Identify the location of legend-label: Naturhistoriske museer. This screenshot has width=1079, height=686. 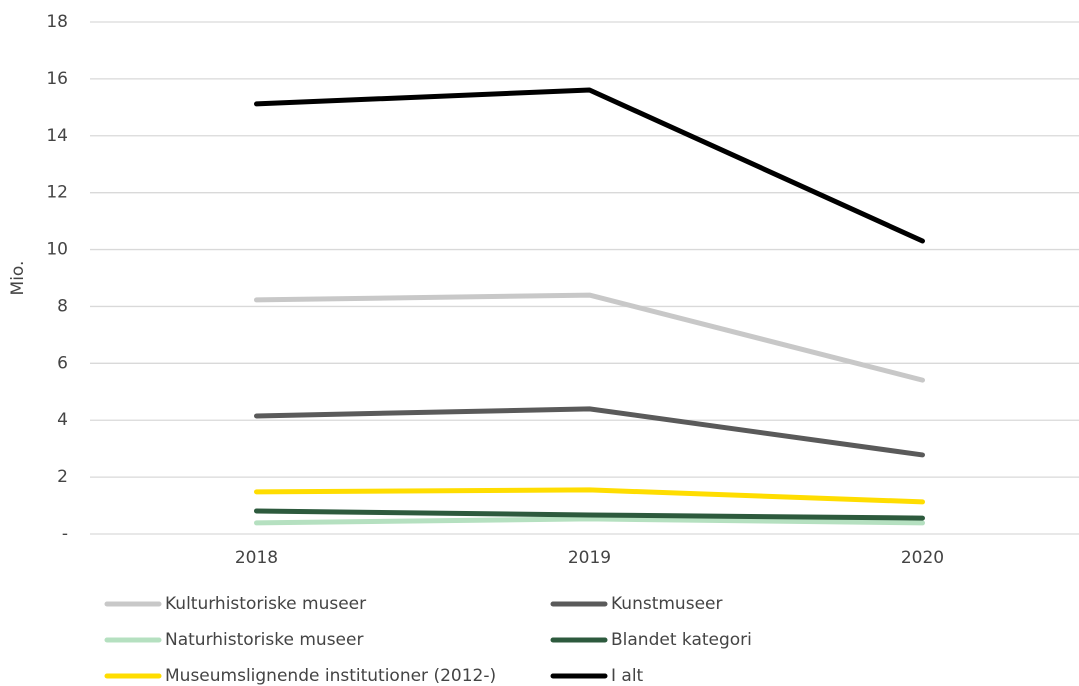
(264, 640).